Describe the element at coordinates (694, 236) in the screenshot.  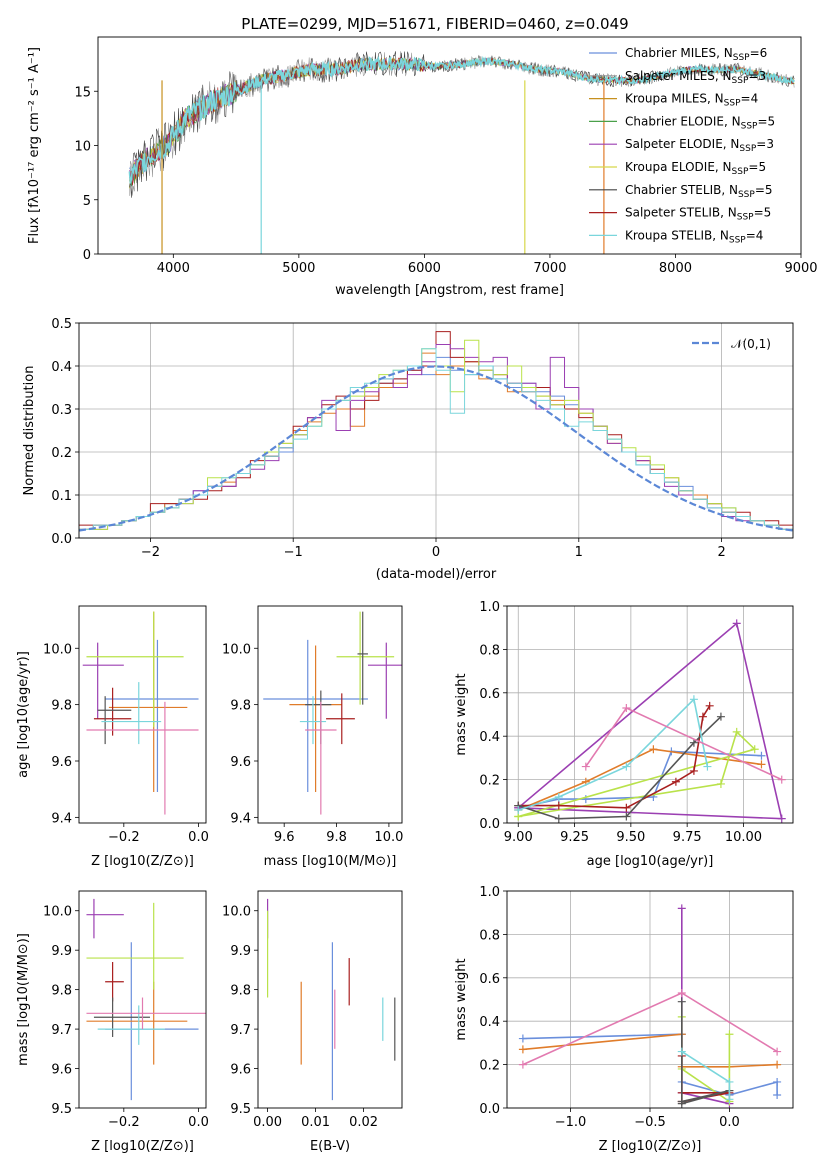
I see `legend-label: Kroupa STELIB, NSSP=4` at that location.